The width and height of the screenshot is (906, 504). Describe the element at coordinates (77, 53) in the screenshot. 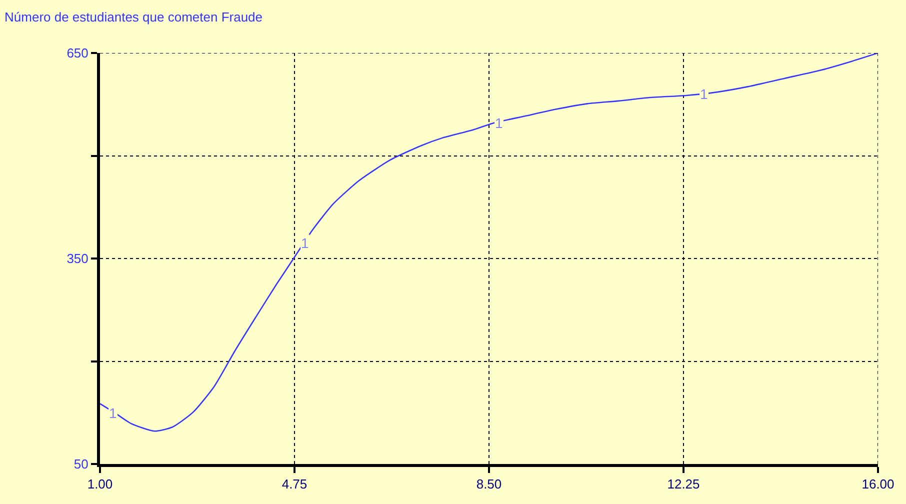

I see `y-tick-label: 650` at that location.